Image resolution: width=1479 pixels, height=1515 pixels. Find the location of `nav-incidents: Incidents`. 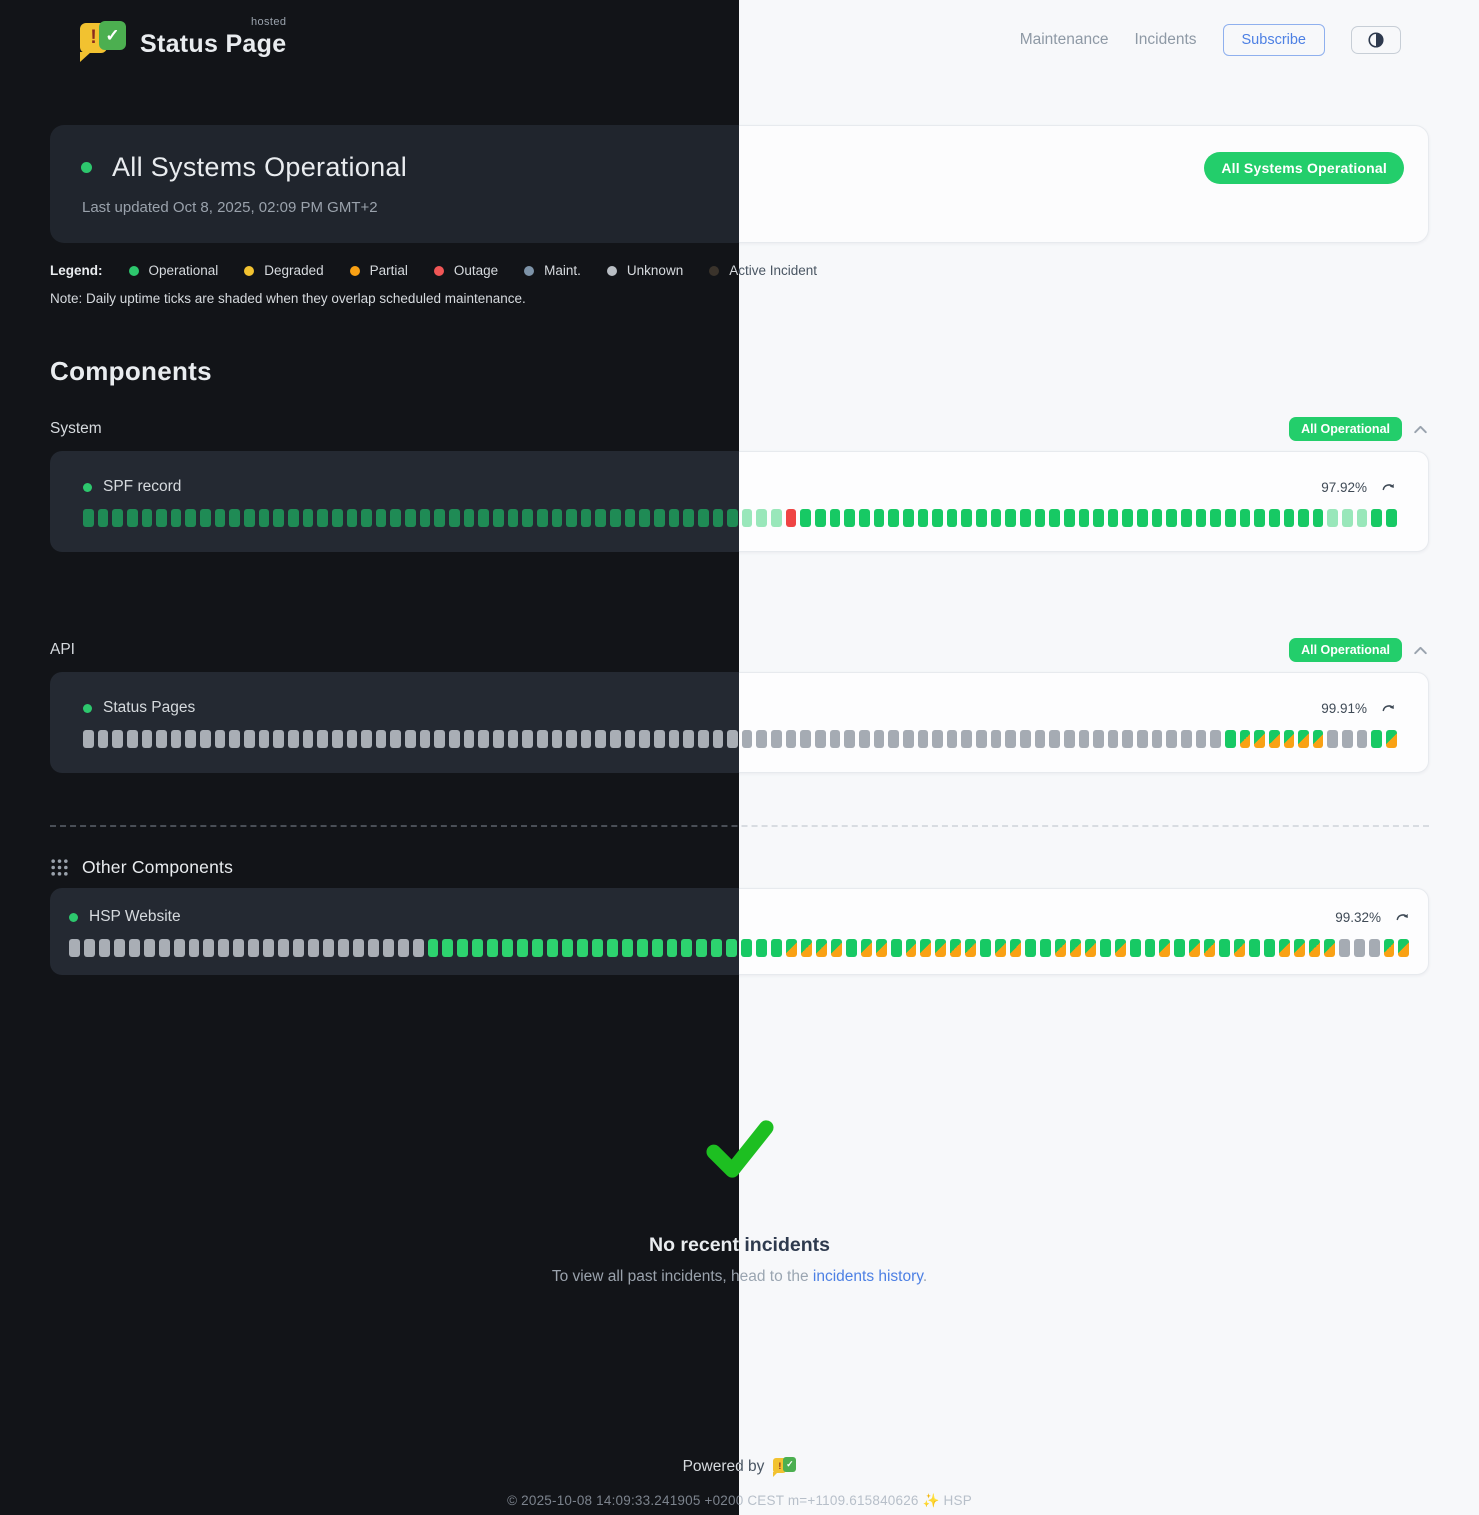

nav-incidents: Incidents is located at coordinates (1165, 39).